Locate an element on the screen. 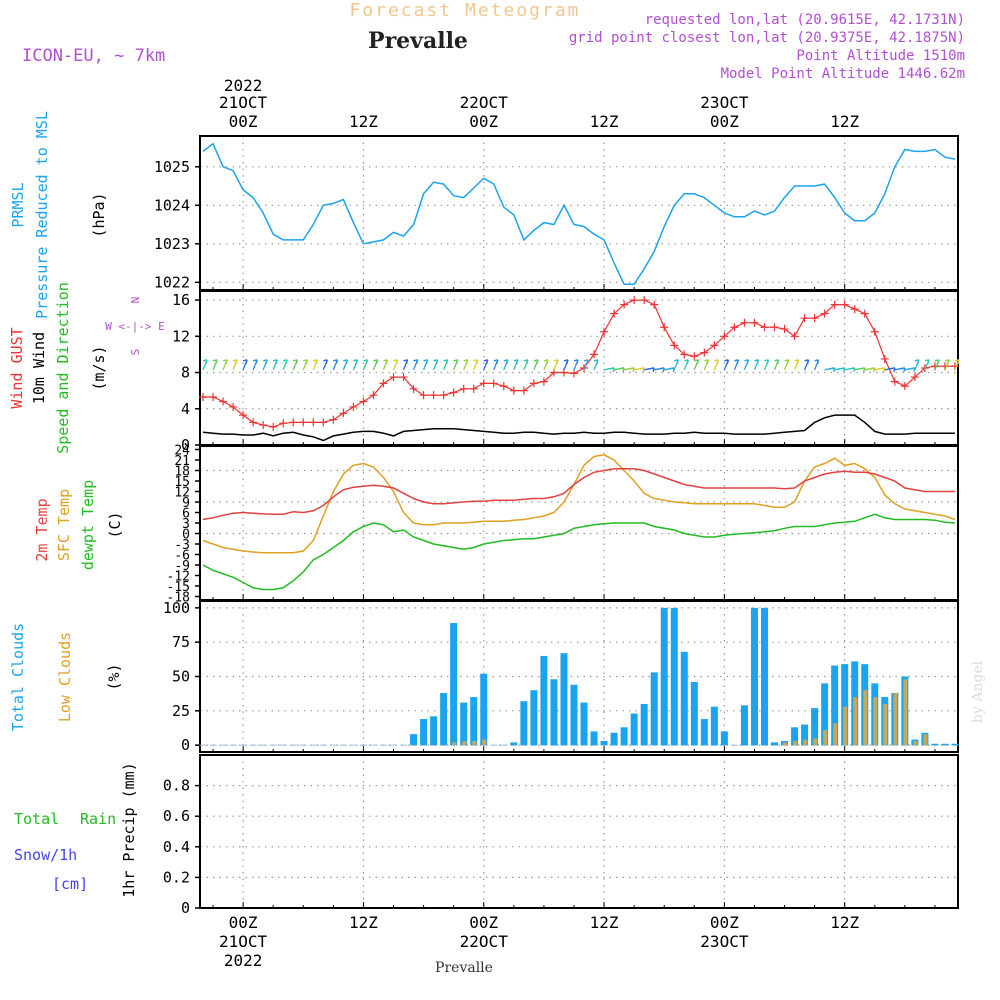 This screenshot has height=1000, width=1000. y-tick-label: 0.6 is located at coordinates (176, 816).